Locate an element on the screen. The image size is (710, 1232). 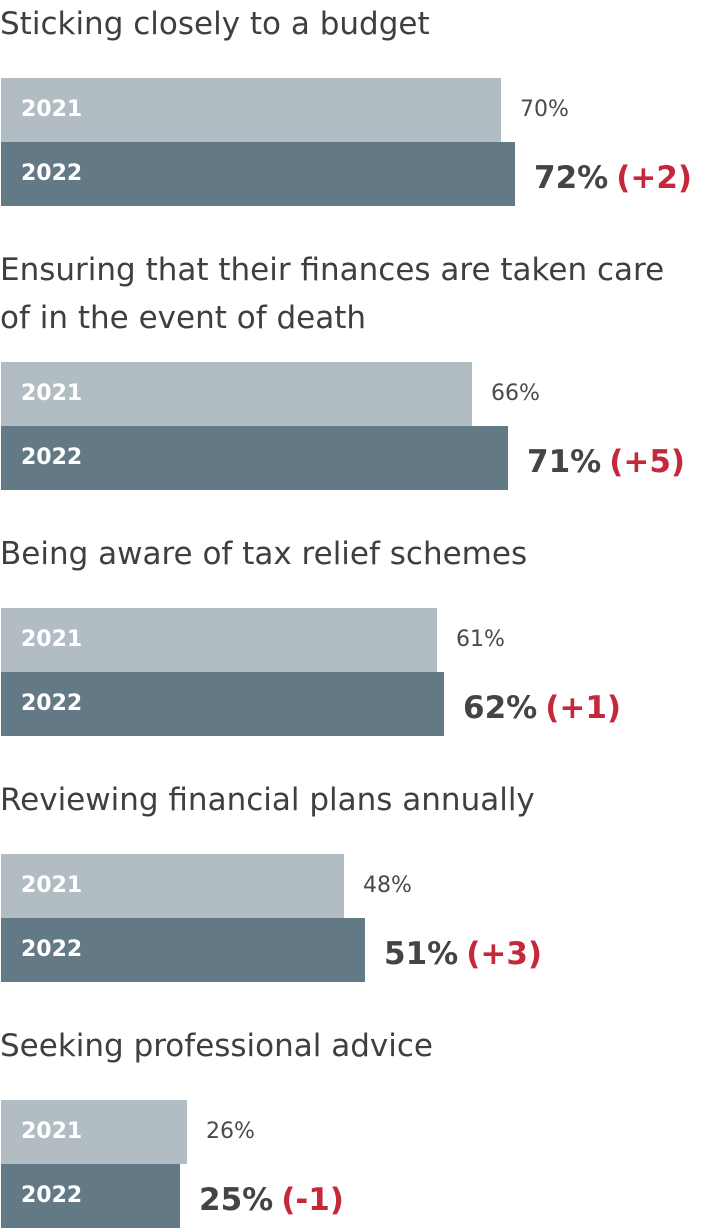
category-label: Sticking closely to a budget is located at coordinates (215, 24).